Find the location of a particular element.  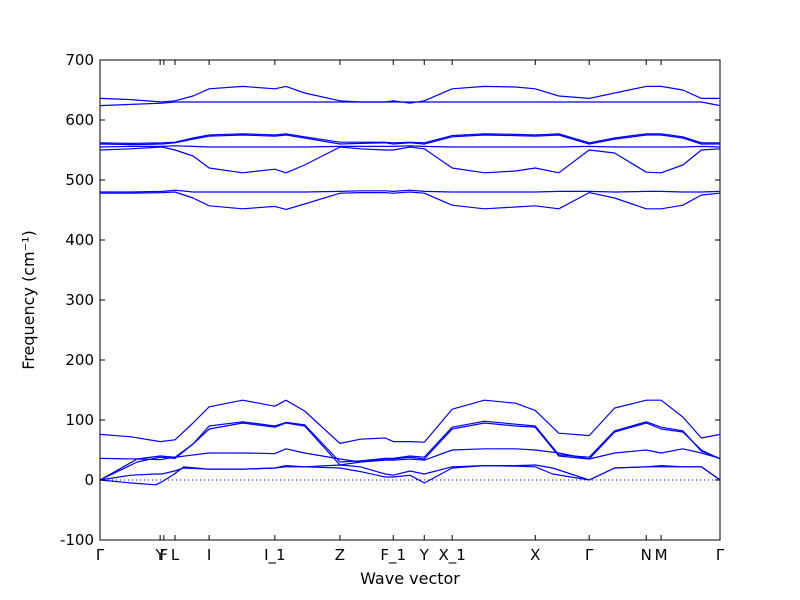

x-tick-label: Z is located at coordinates (340, 555).